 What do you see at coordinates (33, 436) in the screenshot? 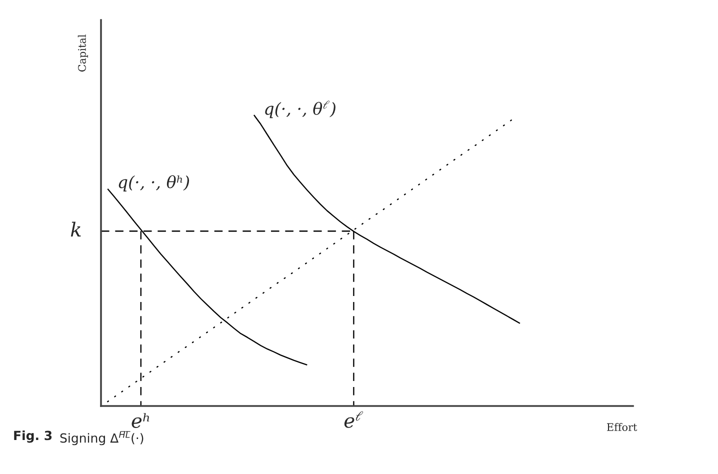
I see `caption: Fig. 3` at bounding box center [33, 436].